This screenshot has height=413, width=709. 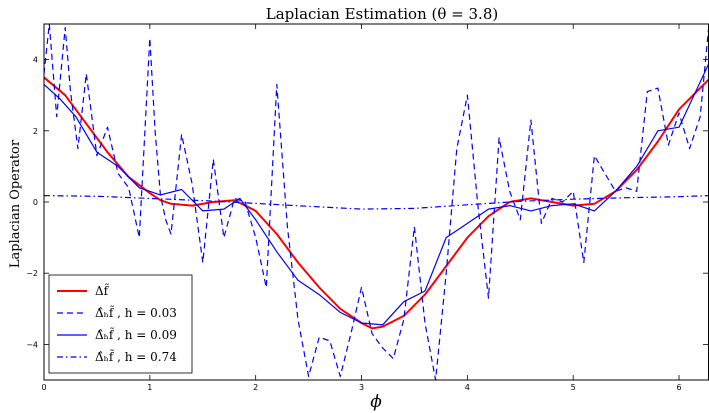 I want to click on x-tick-label-6: 6, so click(x=678, y=387).